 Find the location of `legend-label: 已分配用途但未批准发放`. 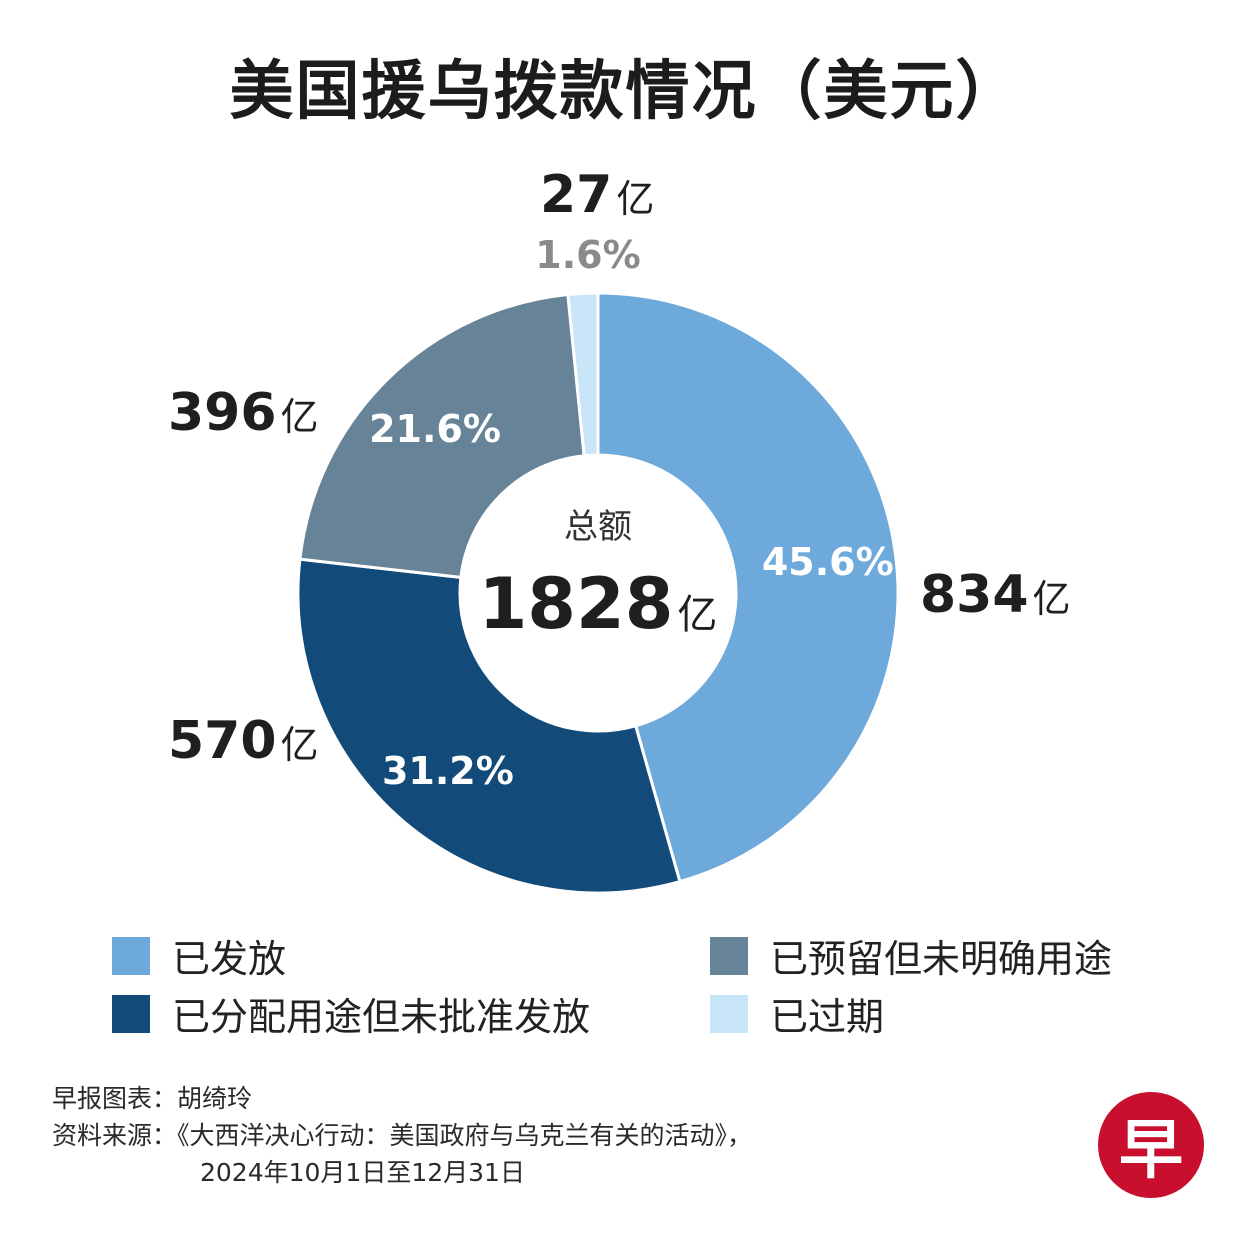

legend-label: 已分配用途但未批准发放 is located at coordinates (381, 1017).